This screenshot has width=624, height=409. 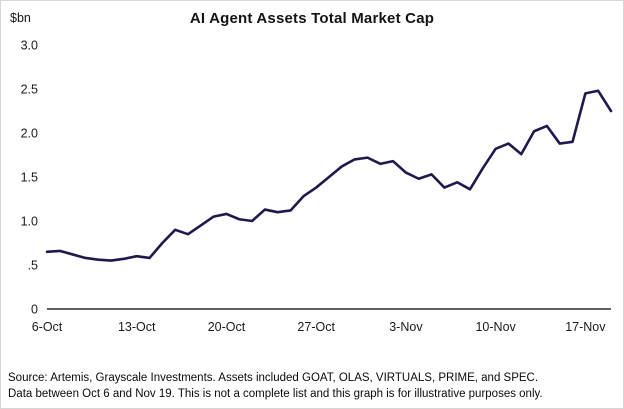 What do you see at coordinates (585, 327) in the screenshot?
I see `x-tick-label: 17-Nov` at bounding box center [585, 327].